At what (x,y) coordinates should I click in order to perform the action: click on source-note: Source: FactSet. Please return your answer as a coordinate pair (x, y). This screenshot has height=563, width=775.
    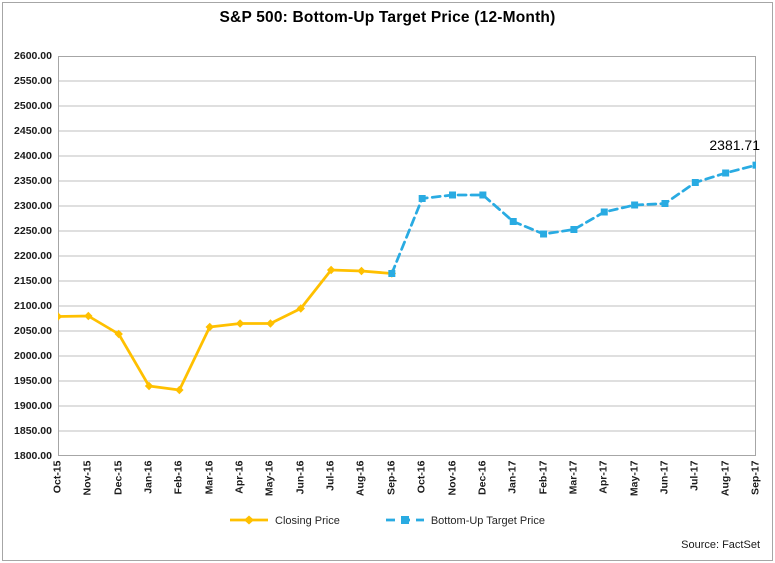
    Looking at the image, I should click on (720, 545).